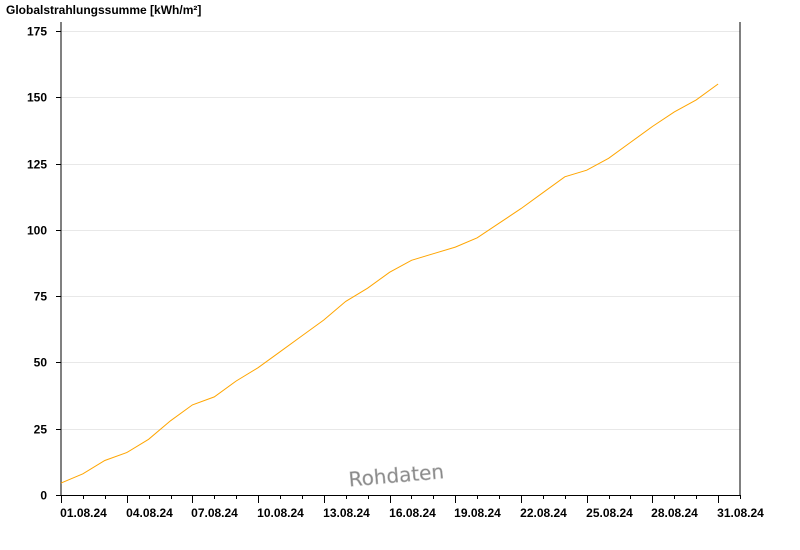 This screenshot has width=800, height=550. Describe the element at coordinates (37, 98) in the screenshot. I see `y-tick-label: 150` at that location.